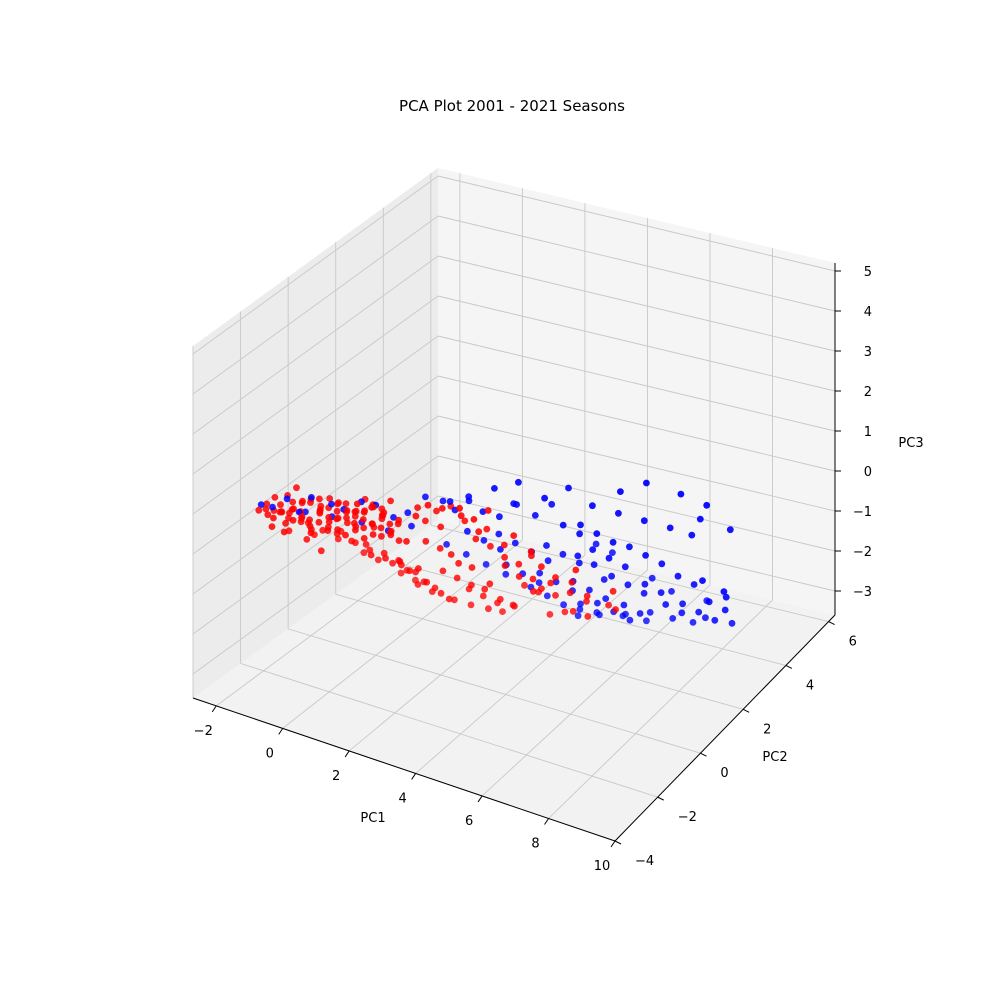 This screenshot has height=1000, width=1000. Describe the element at coordinates (214, 709) in the screenshot. I see `x-tick-mark` at that location.